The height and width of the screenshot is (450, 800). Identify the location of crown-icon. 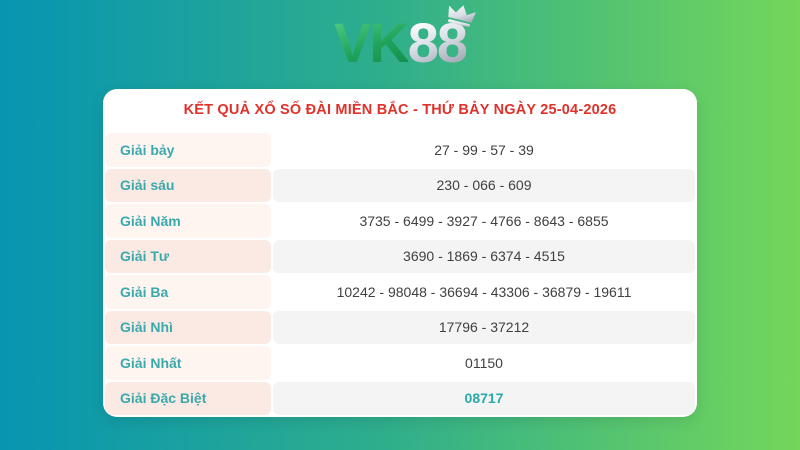
(462, 16).